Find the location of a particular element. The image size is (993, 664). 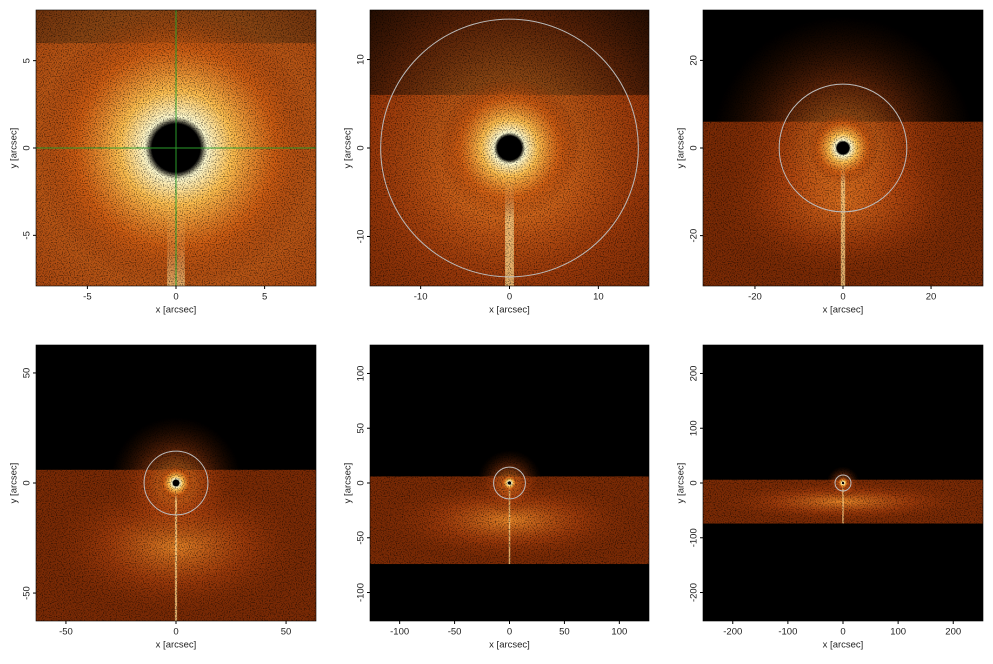

x-tick-label: -5 is located at coordinates (87, 297).